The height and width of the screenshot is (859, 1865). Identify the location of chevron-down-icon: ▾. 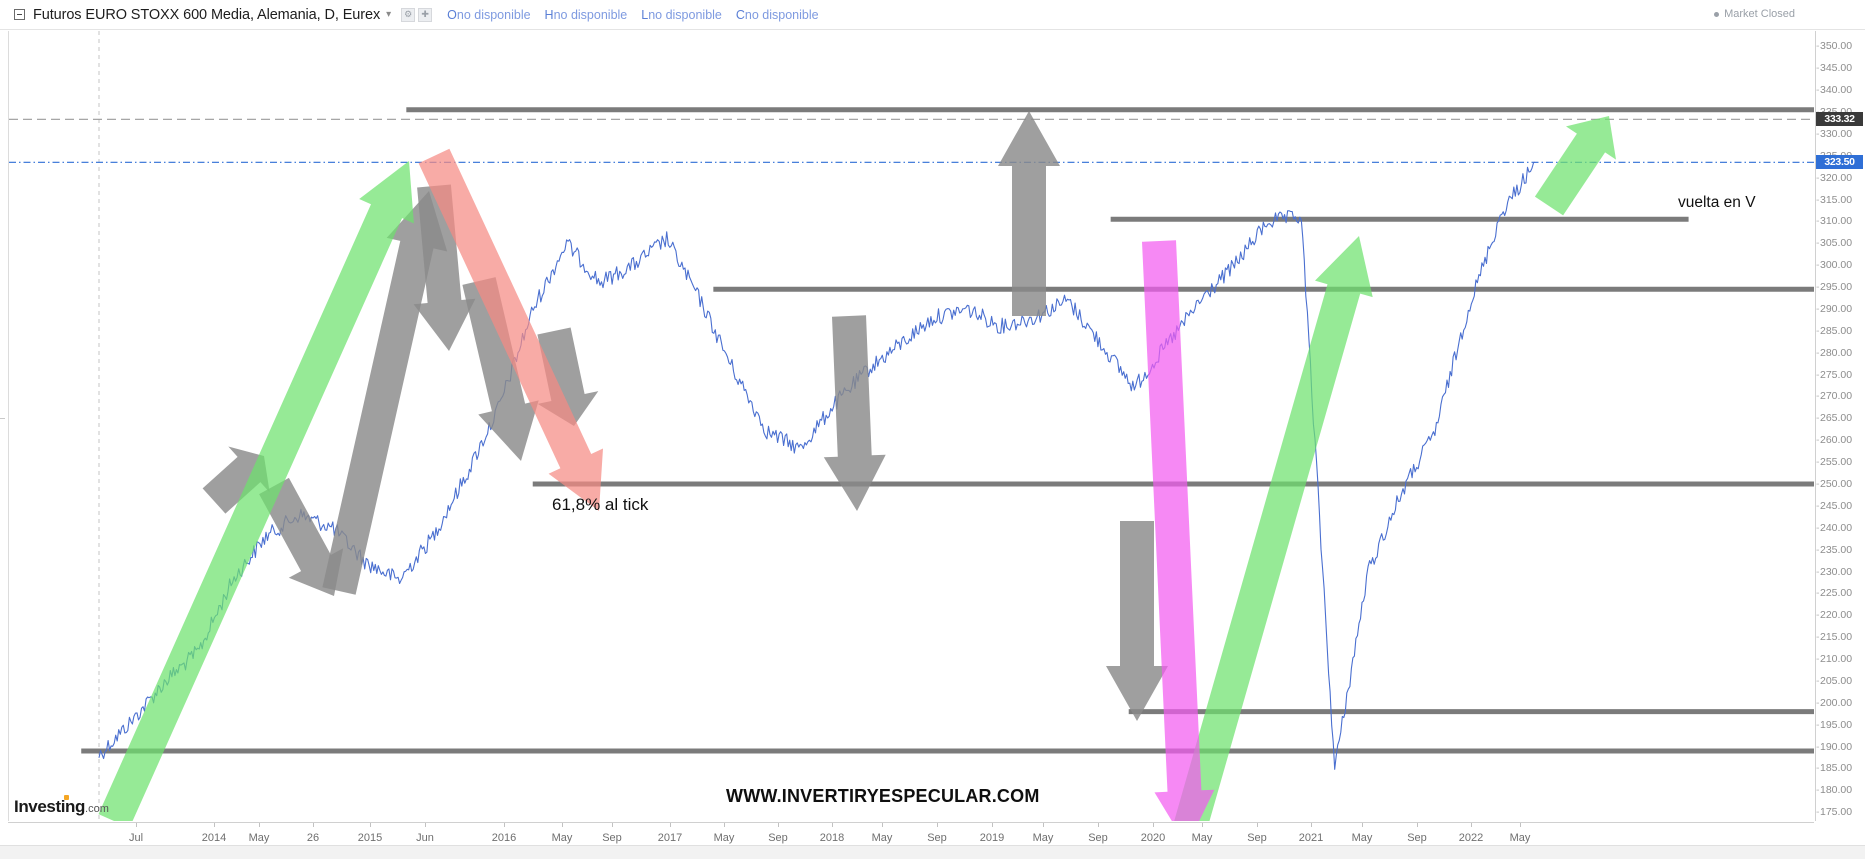
(389, 14).